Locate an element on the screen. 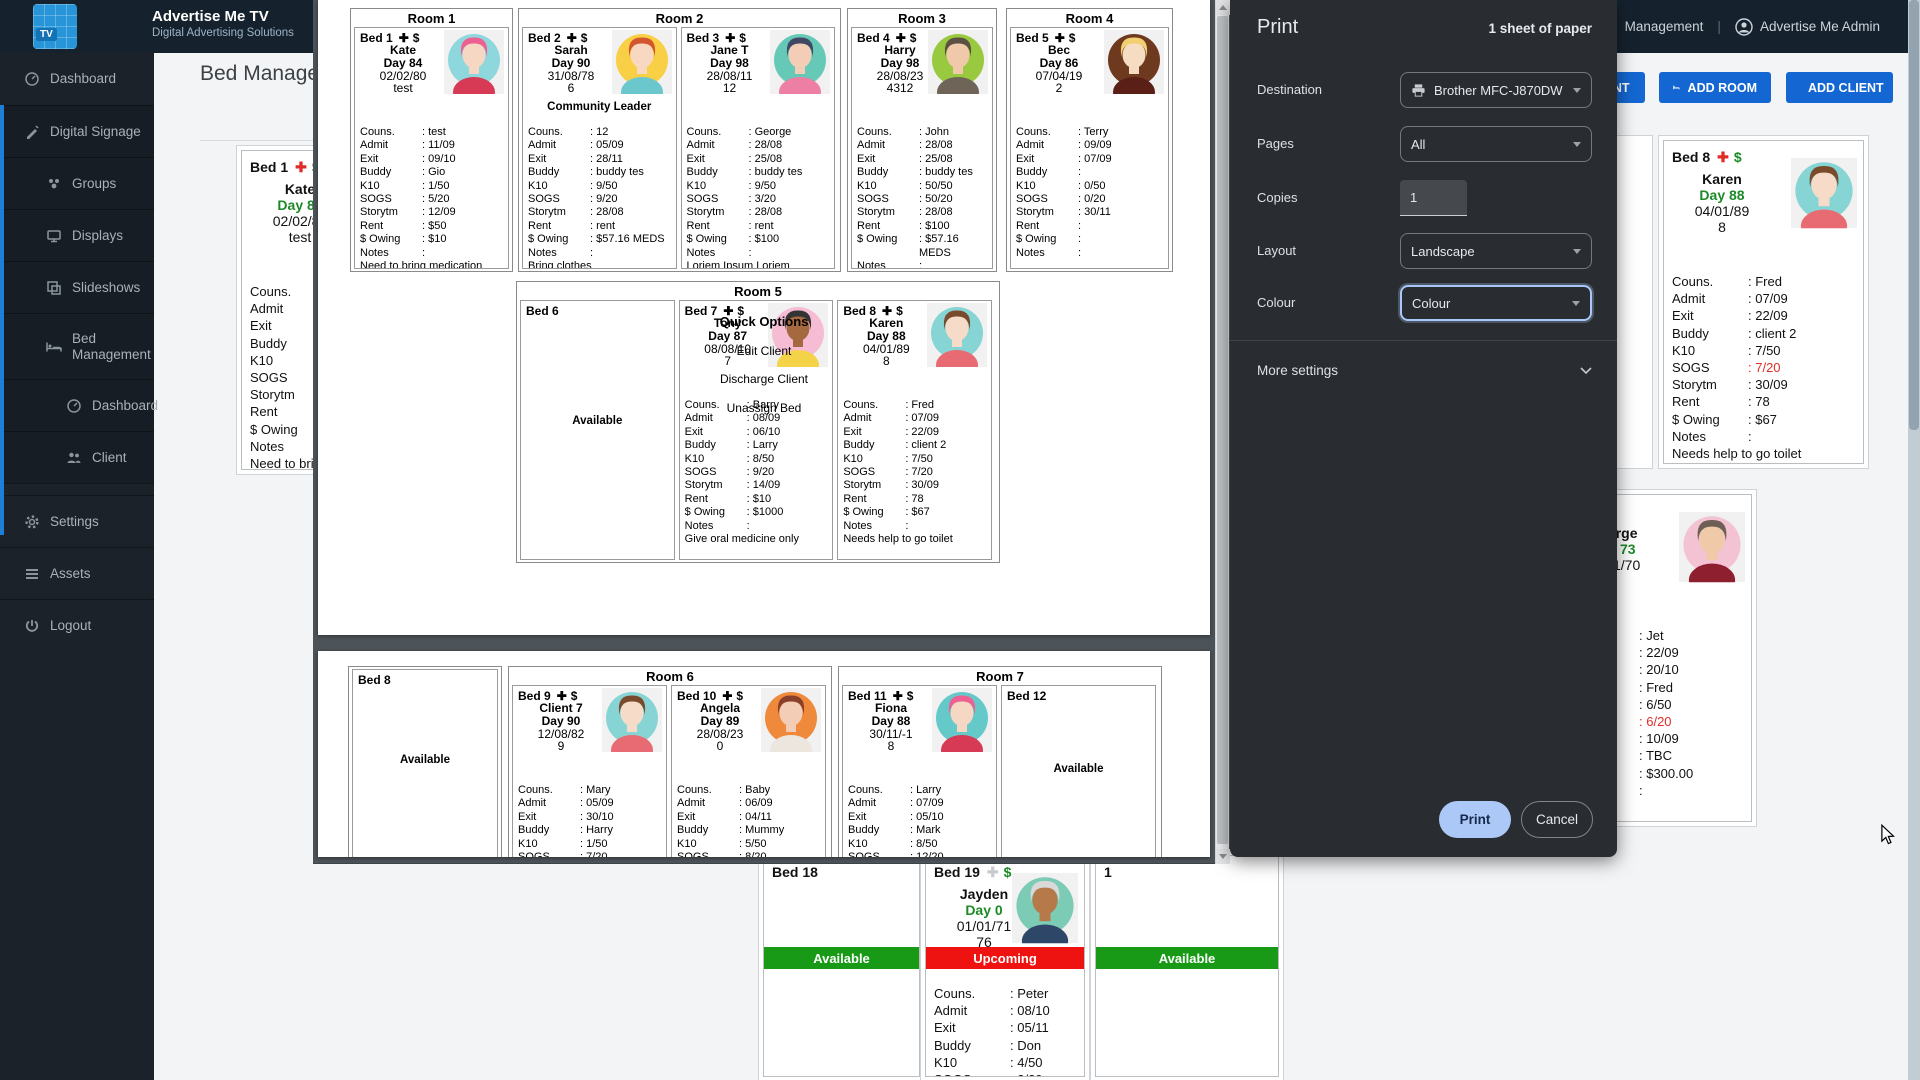 This screenshot has width=1920, height=1080. toolbar-addclient-wrap: ADD CLIENT is located at coordinates (1839, 87).